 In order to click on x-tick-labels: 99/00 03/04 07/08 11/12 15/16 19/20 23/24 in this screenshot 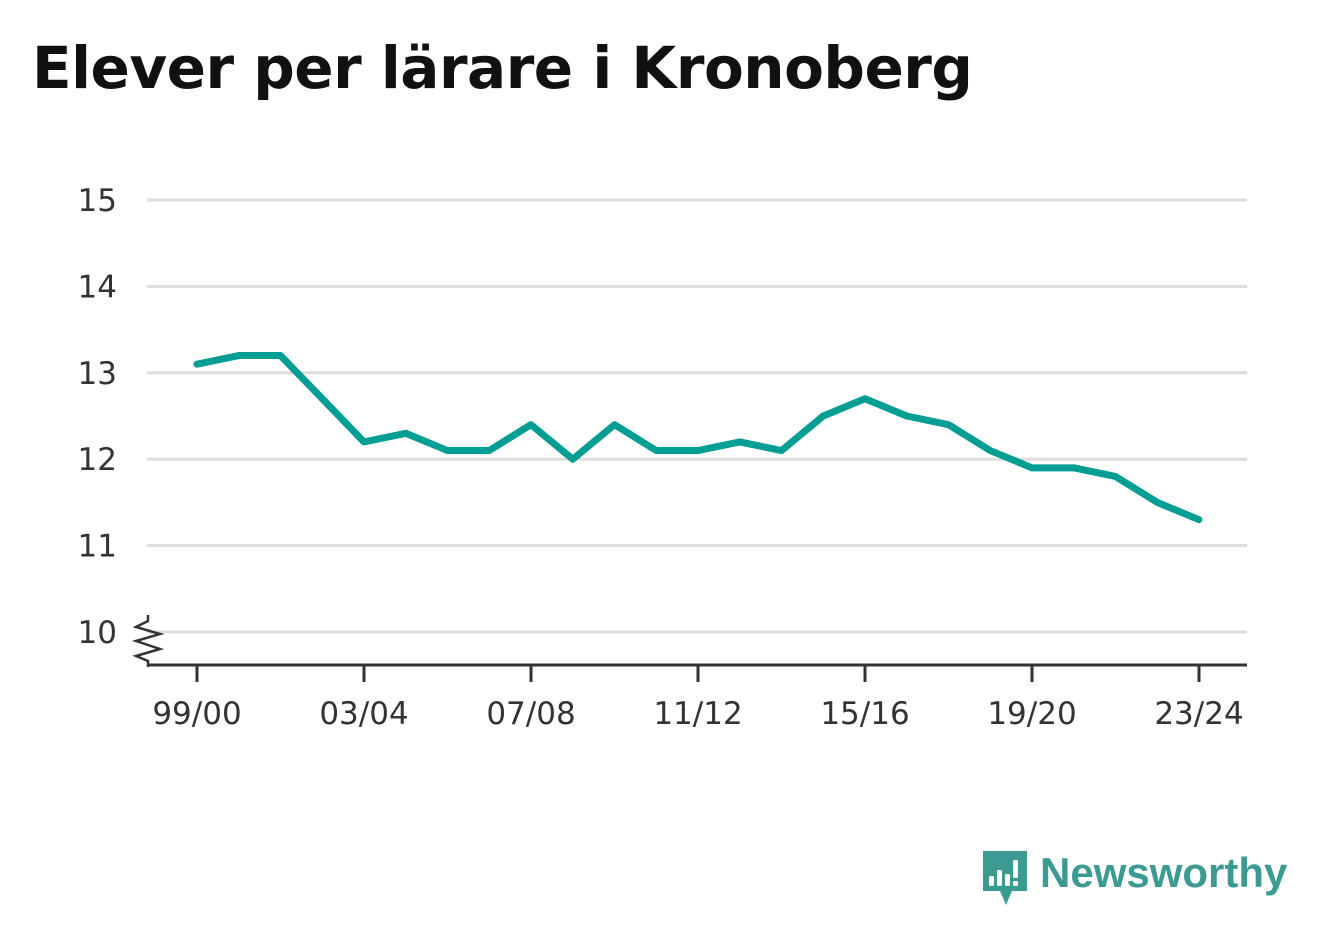, I will do `click(697, 714)`.